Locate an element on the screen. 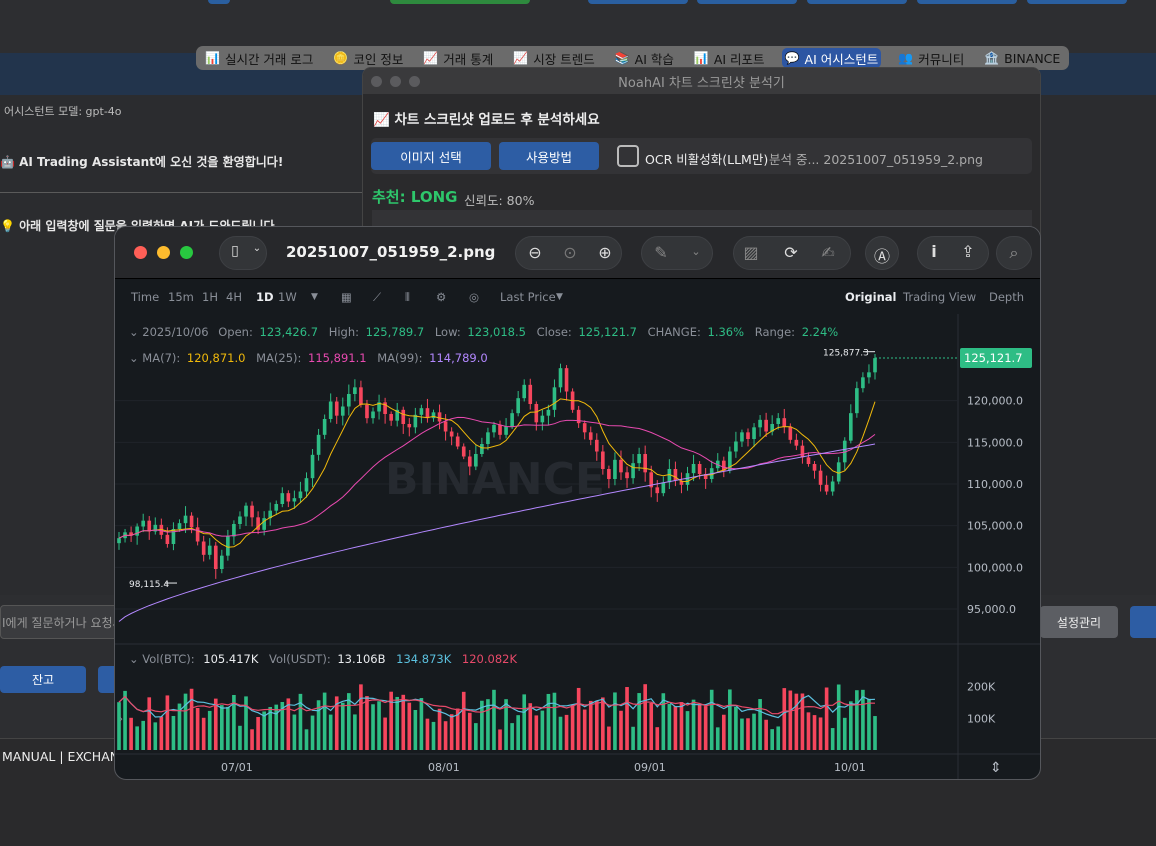 This screenshot has height=846, width=1156. ohlc-range: 2.24% is located at coordinates (820, 332).